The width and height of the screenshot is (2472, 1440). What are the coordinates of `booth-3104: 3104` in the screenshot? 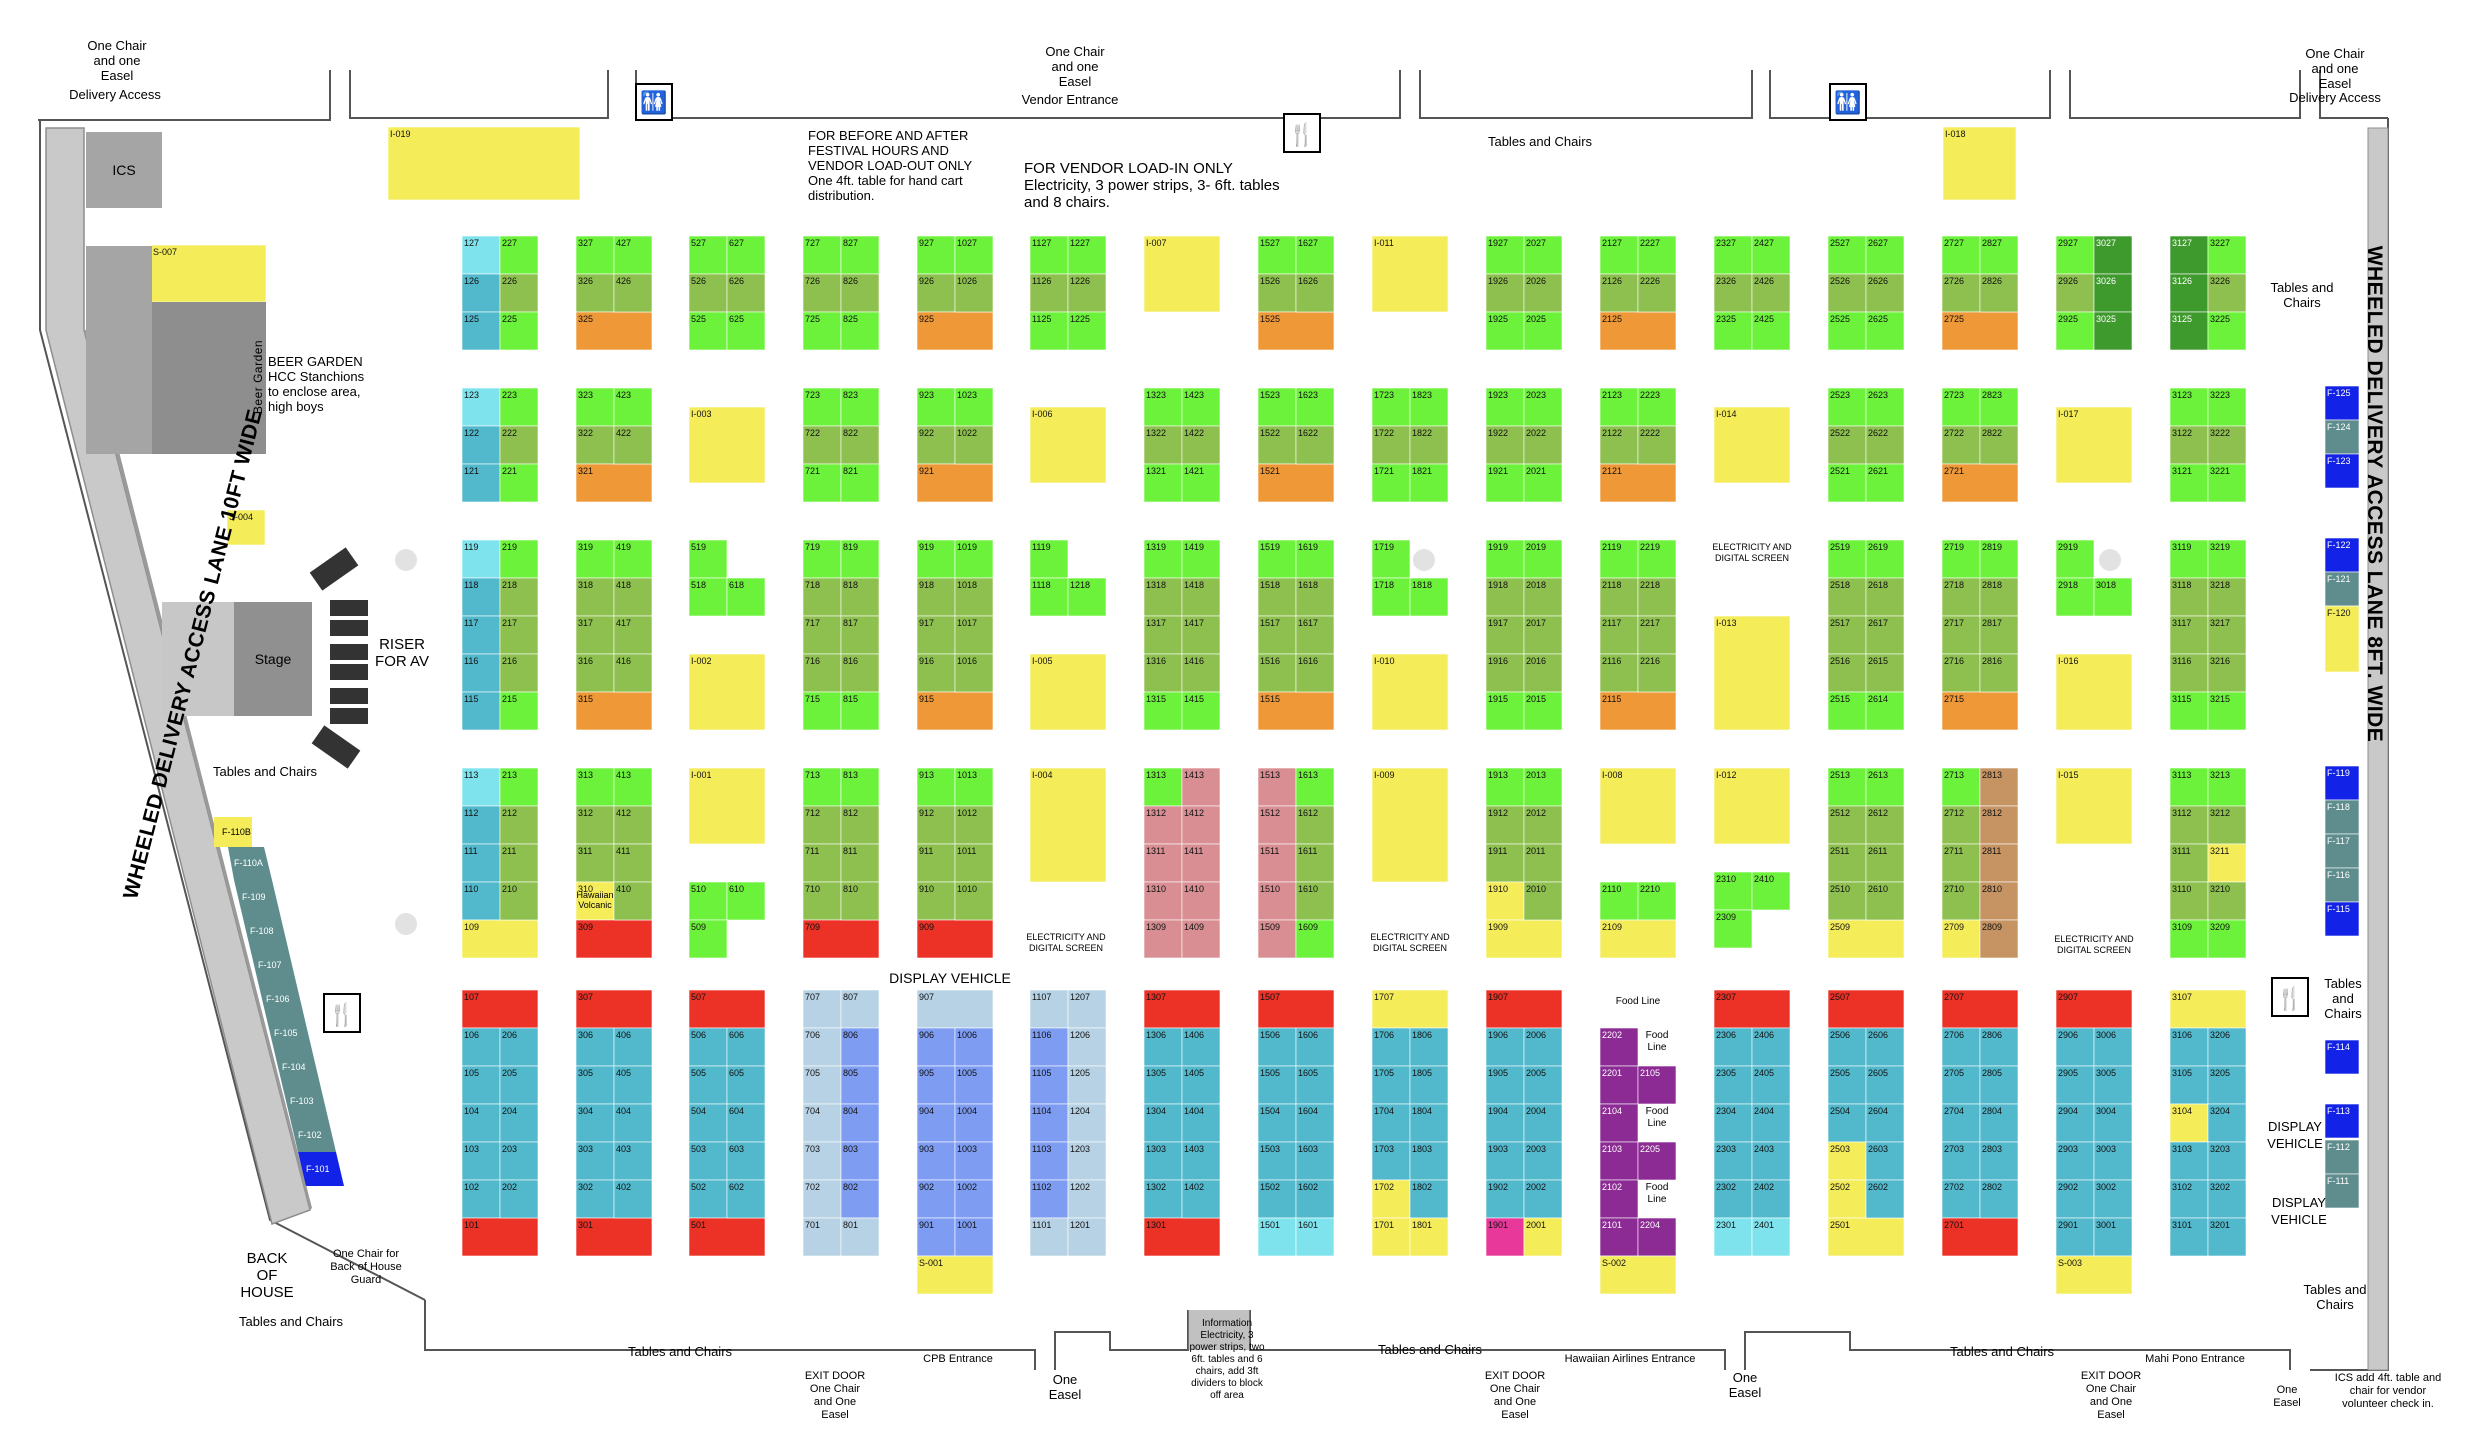 It's located at (2189, 1123).